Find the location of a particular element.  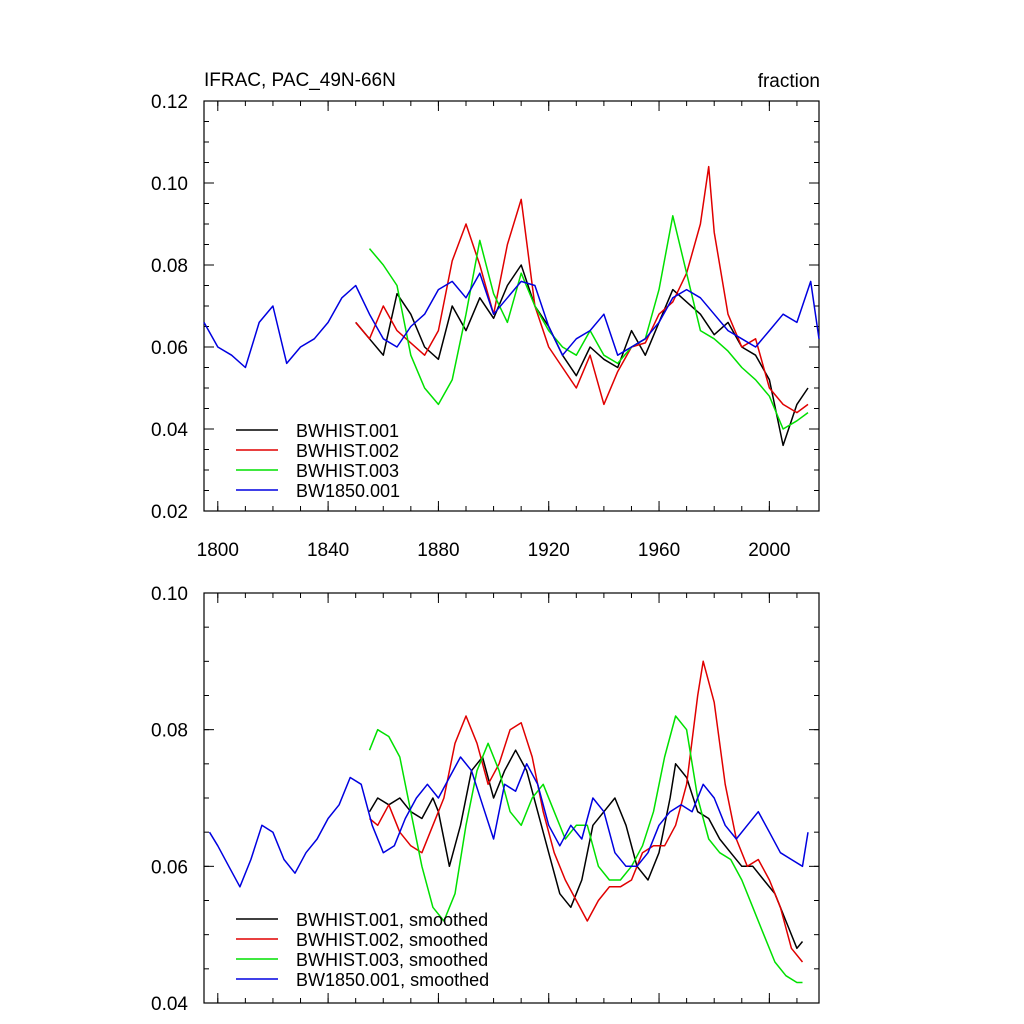

y-tick-label: 0.12 is located at coordinates (169, 102).